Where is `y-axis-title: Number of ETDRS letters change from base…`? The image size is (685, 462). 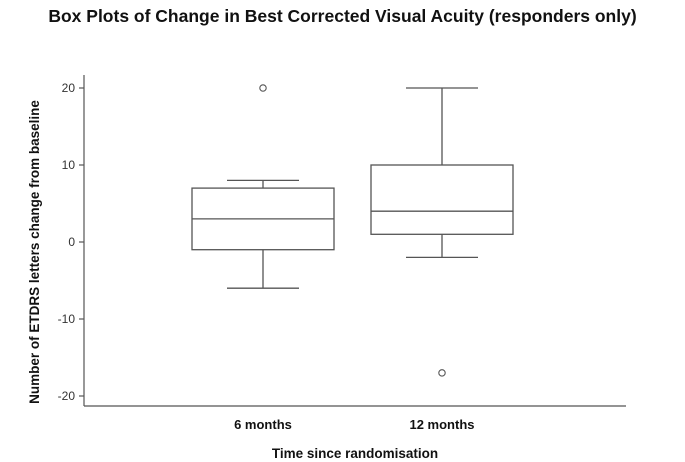
y-axis-title: Number of ETDRS letters change from base… is located at coordinates (34, 252).